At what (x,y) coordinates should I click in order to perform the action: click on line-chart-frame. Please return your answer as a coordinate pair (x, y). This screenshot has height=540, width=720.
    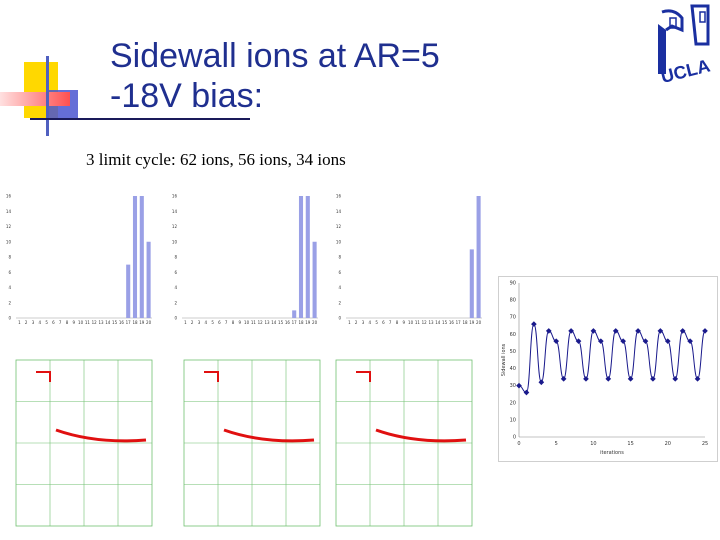
    Looking at the image, I should click on (608, 369).